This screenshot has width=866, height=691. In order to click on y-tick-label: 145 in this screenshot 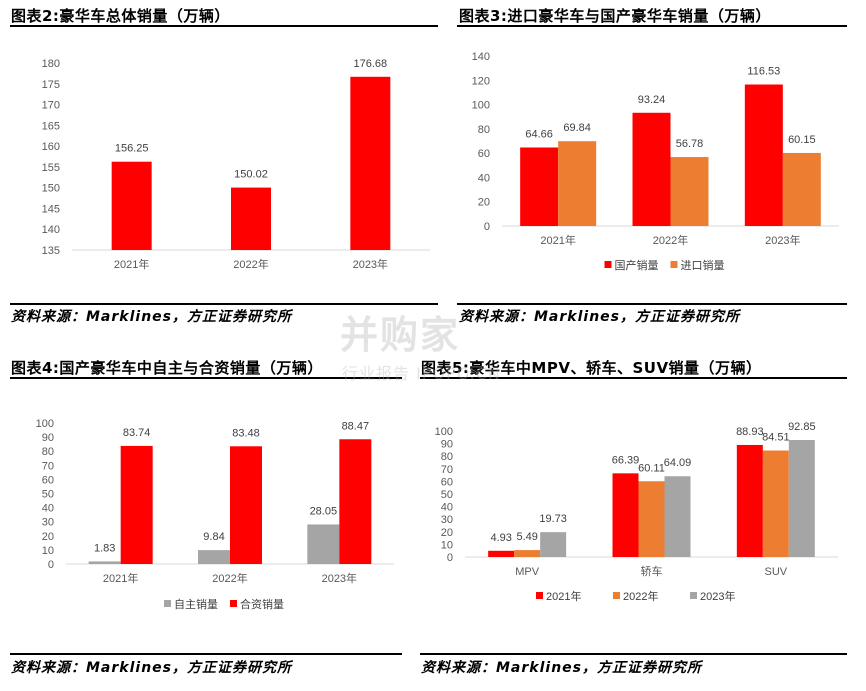, I will do `click(51, 209)`.